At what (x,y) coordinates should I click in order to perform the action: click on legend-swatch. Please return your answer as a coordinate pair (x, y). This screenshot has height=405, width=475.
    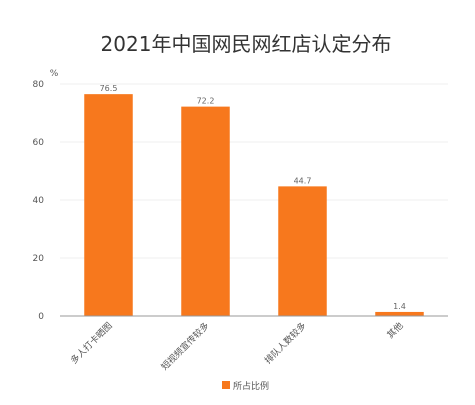
    Looking at the image, I should click on (226, 385).